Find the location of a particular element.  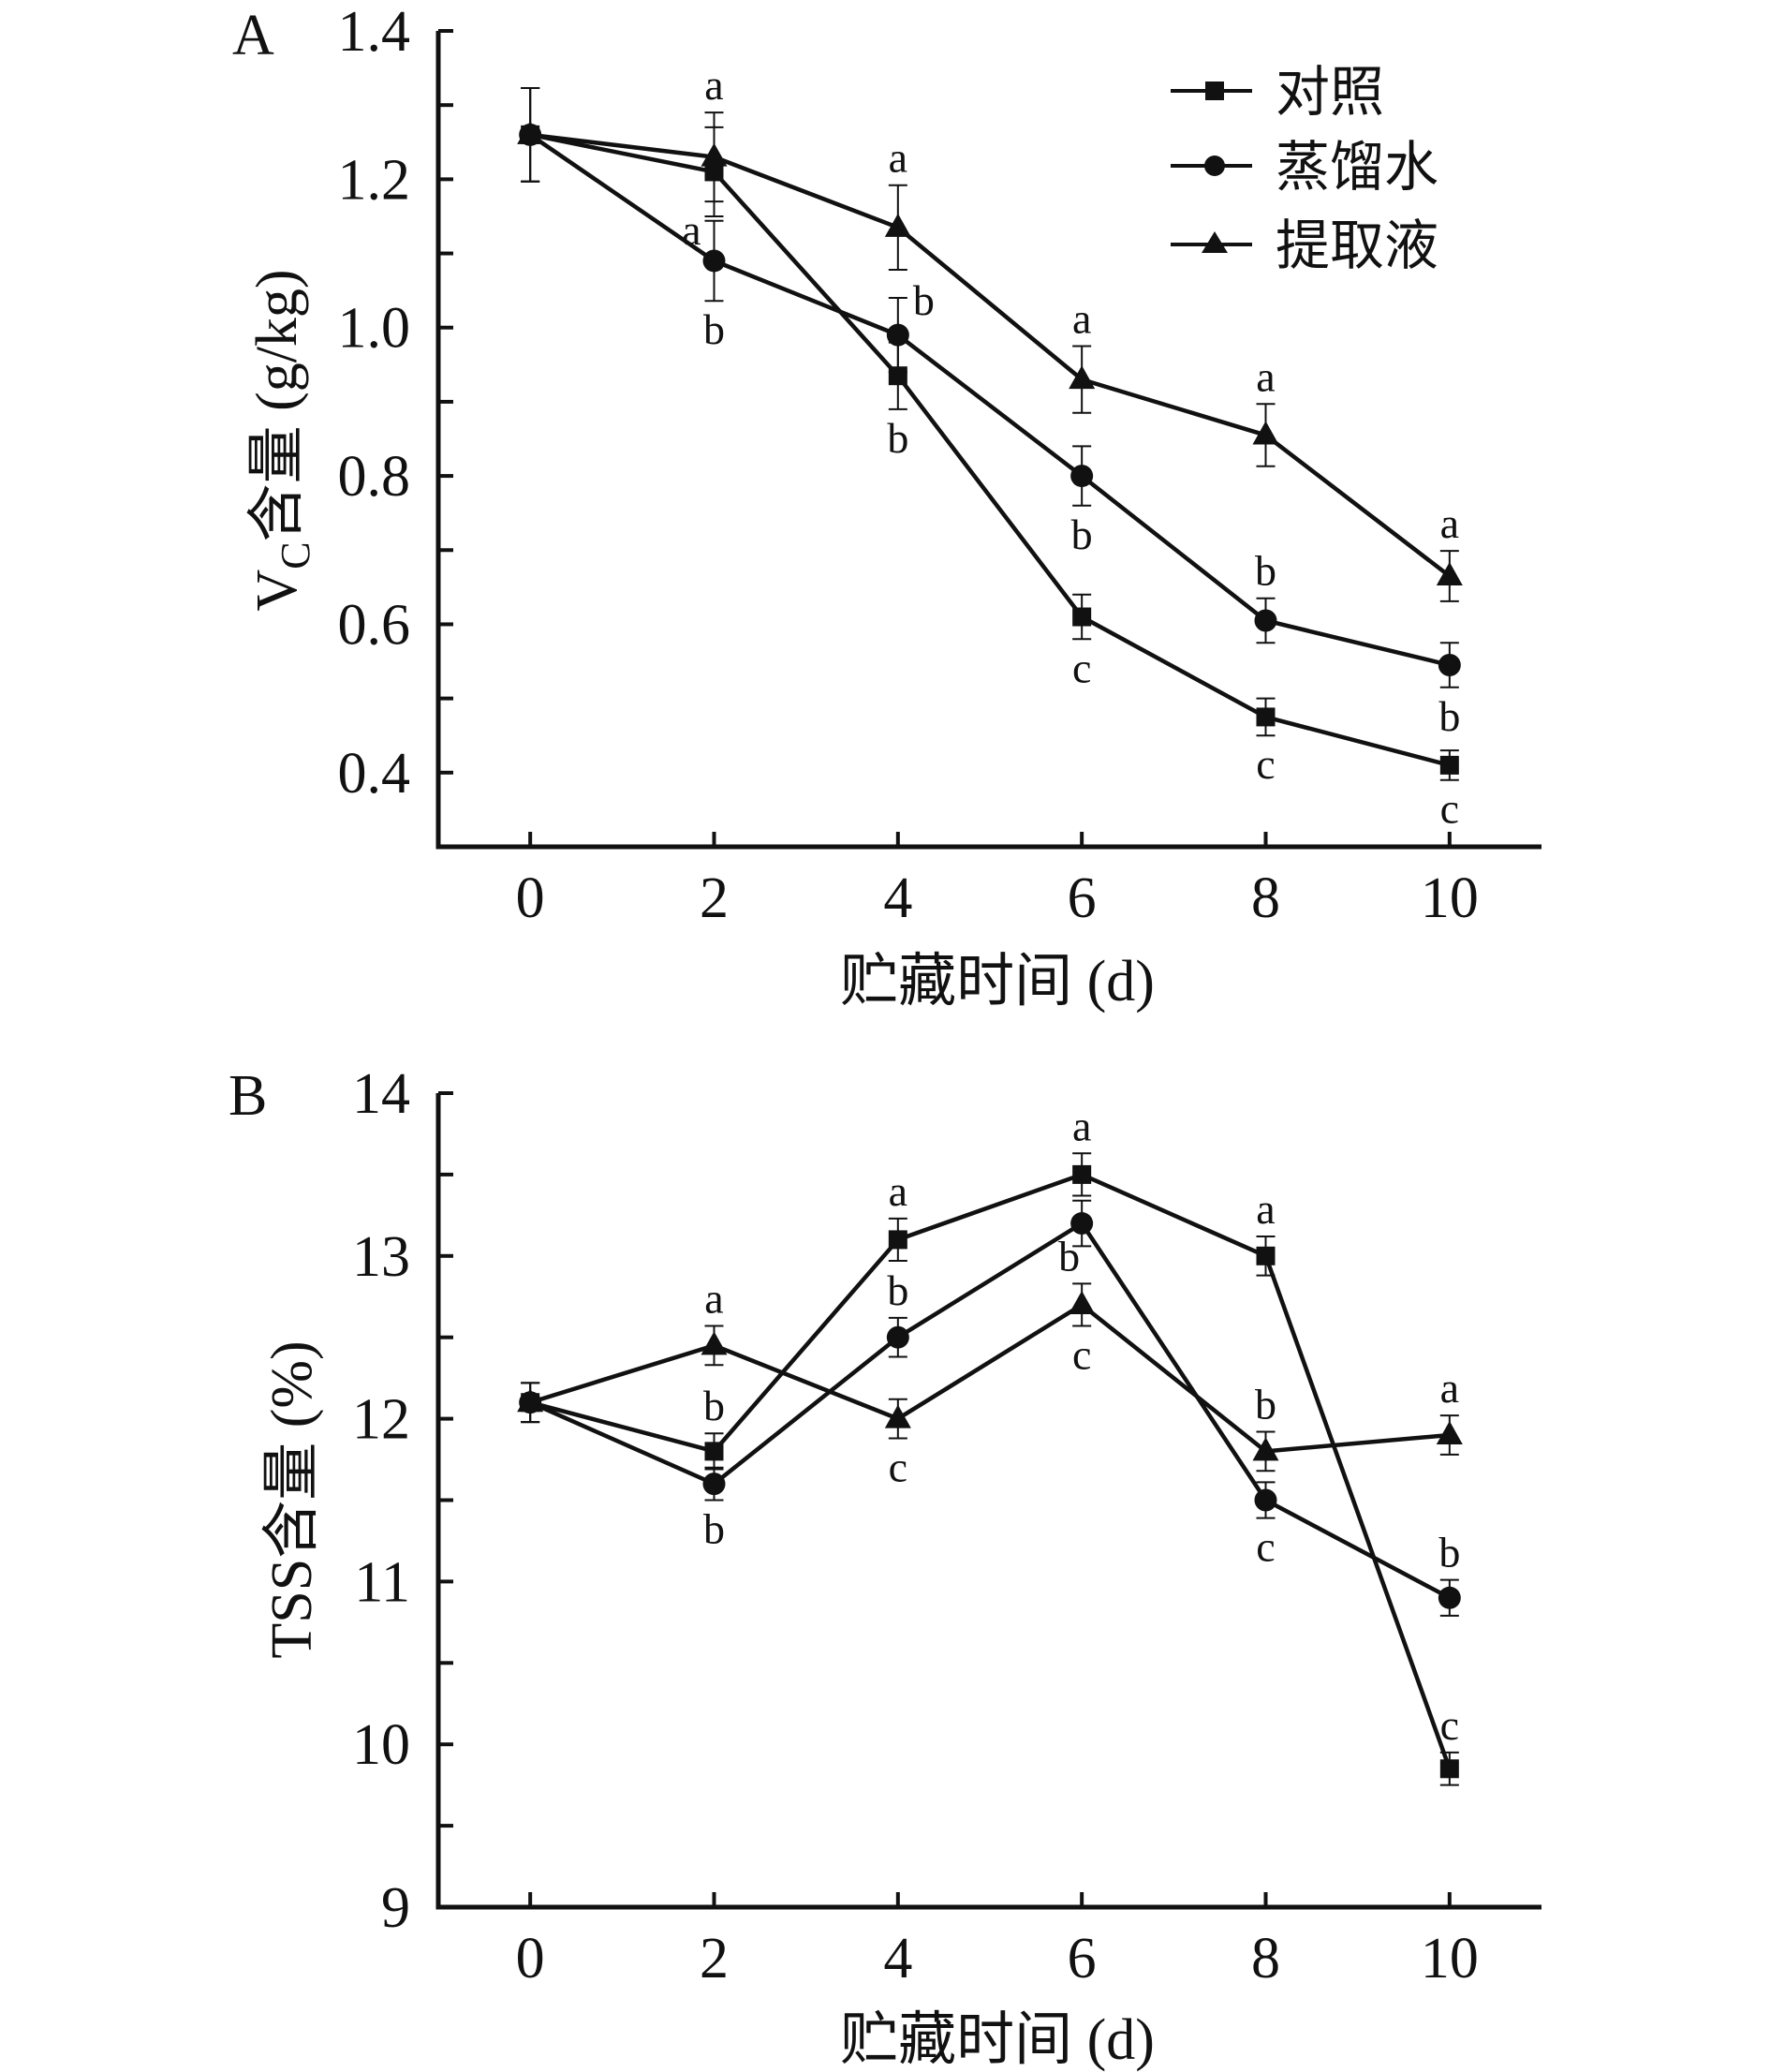

legend-label: 对照 is located at coordinates (1330, 92).